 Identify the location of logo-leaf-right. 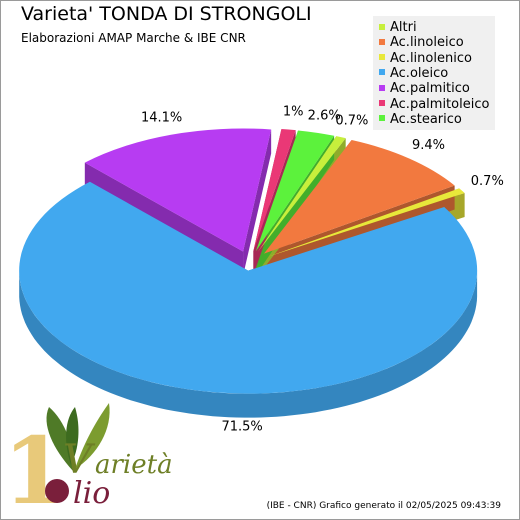
(92, 436).